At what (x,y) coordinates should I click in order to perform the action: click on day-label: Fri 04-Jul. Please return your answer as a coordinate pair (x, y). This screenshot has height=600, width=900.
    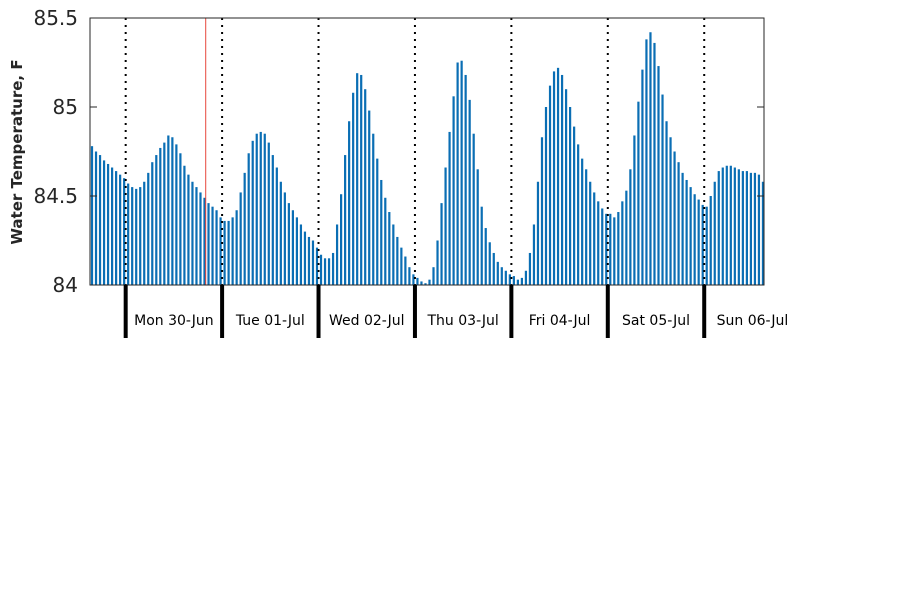
    Looking at the image, I should click on (560, 321).